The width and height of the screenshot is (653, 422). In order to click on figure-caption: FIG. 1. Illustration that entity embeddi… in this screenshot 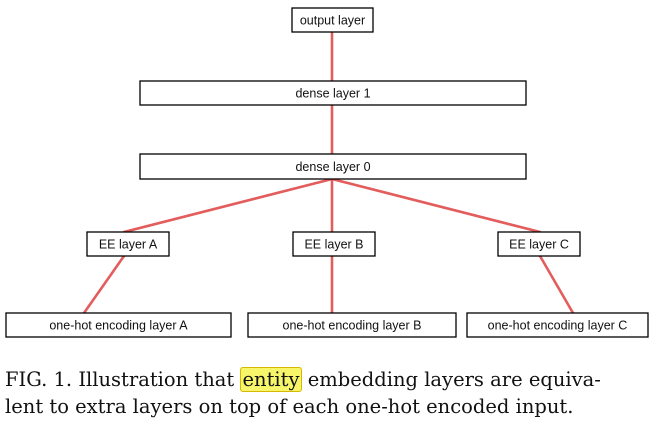, I will do `click(325, 393)`.